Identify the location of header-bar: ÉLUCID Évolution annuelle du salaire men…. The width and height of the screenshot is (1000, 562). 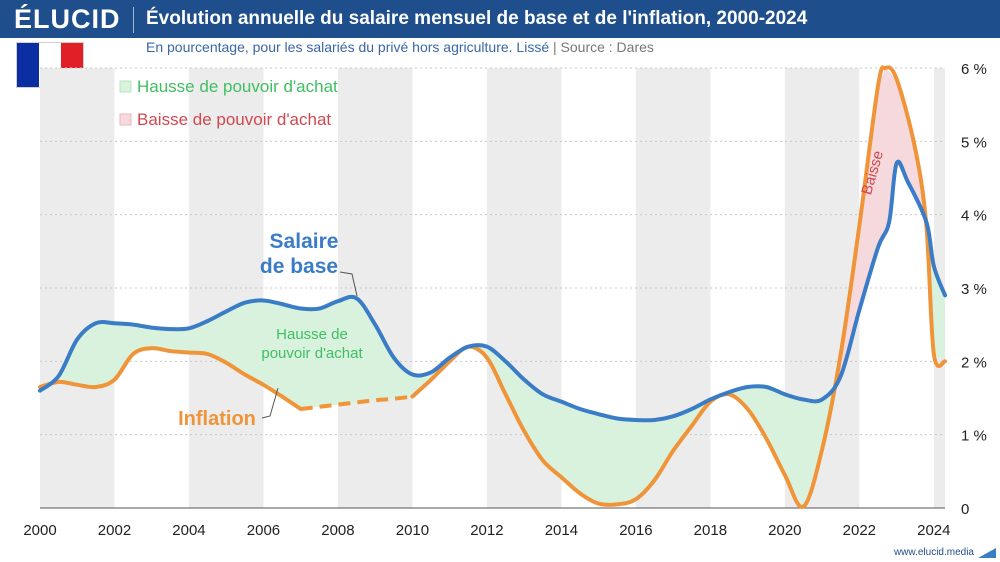
(500, 19).